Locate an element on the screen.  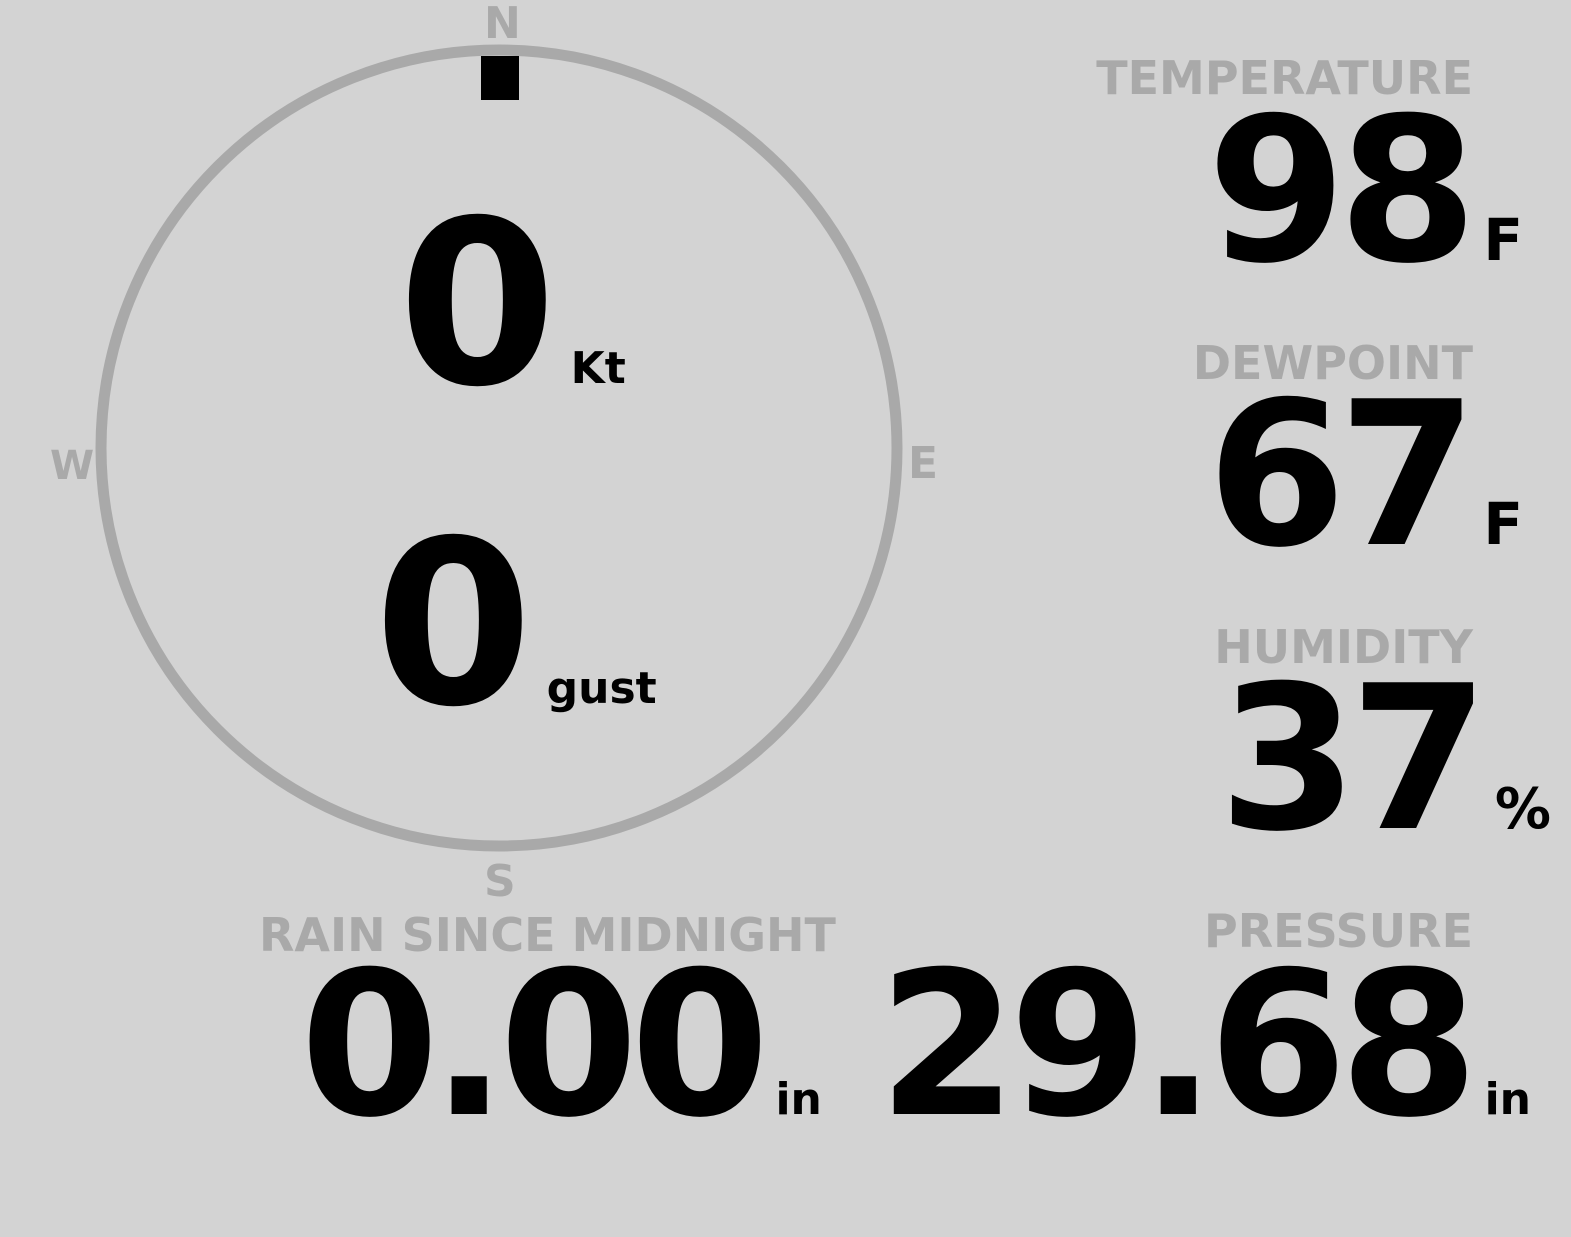
dewpoint-row: 67 F is located at coordinates (1365, 476).